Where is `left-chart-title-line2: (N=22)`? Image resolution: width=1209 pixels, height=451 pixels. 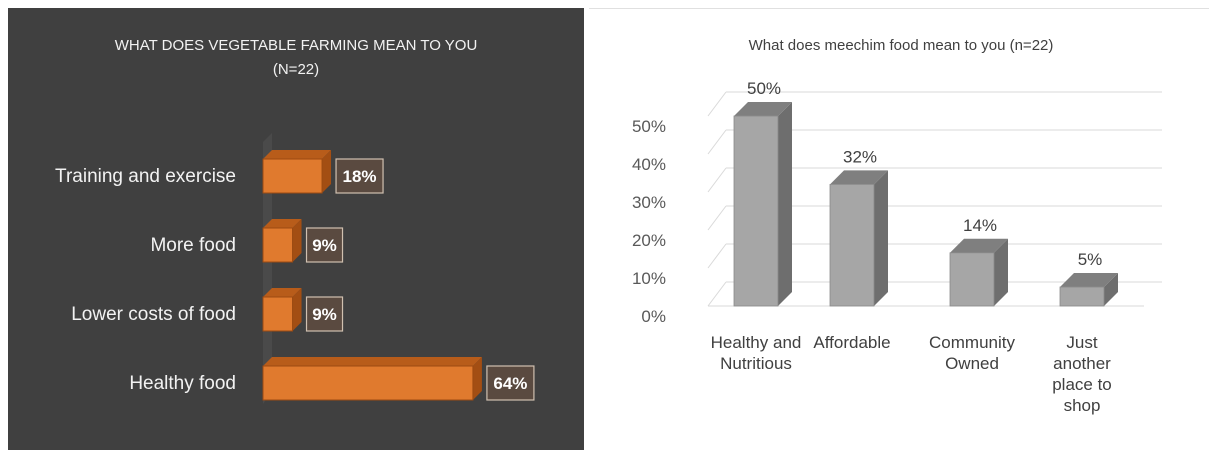 left-chart-title-line2: (N=22) is located at coordinates (296, 69).